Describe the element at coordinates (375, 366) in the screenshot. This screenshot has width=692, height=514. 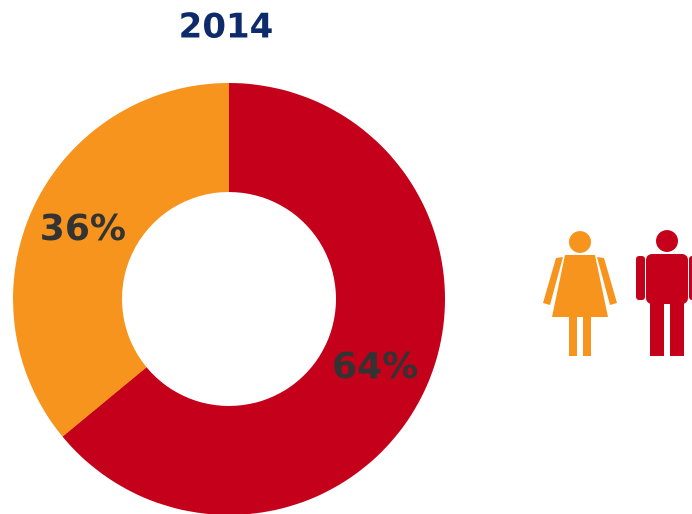
I see `data-label: 64%` at that location.